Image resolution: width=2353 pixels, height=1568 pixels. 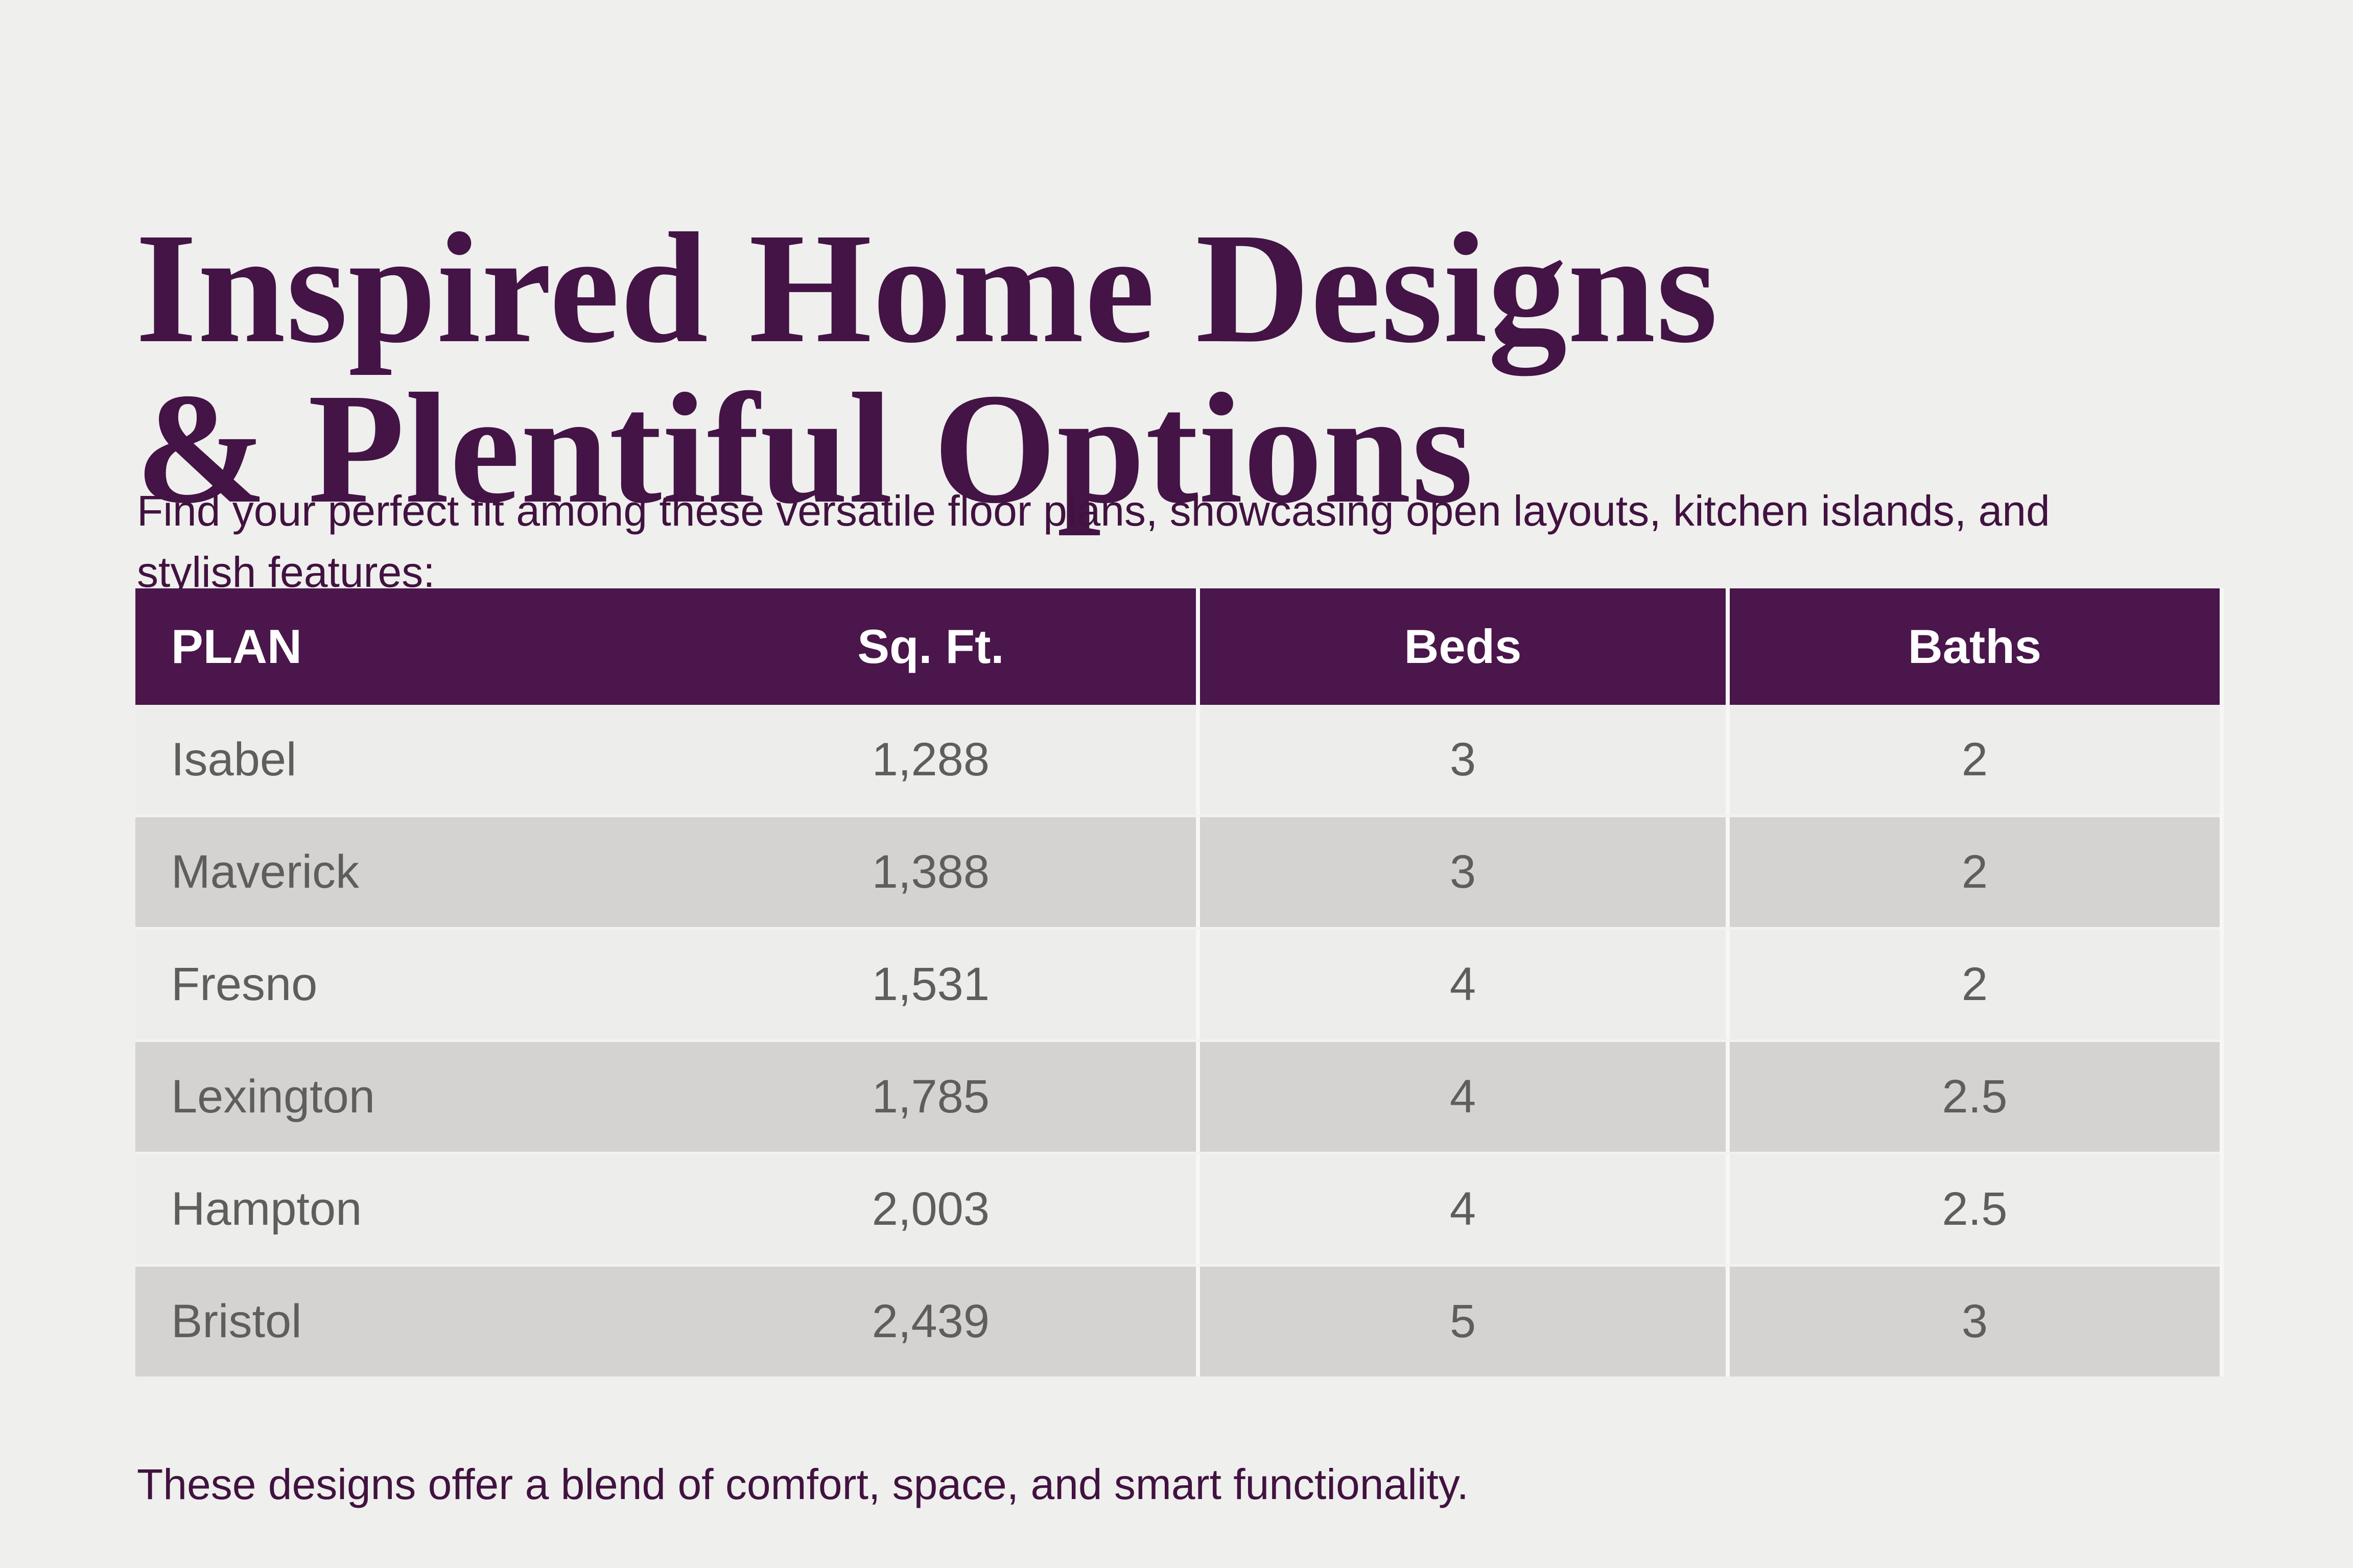 I want to click on column-header-baths: Baths, so click(x=1973, y=646).